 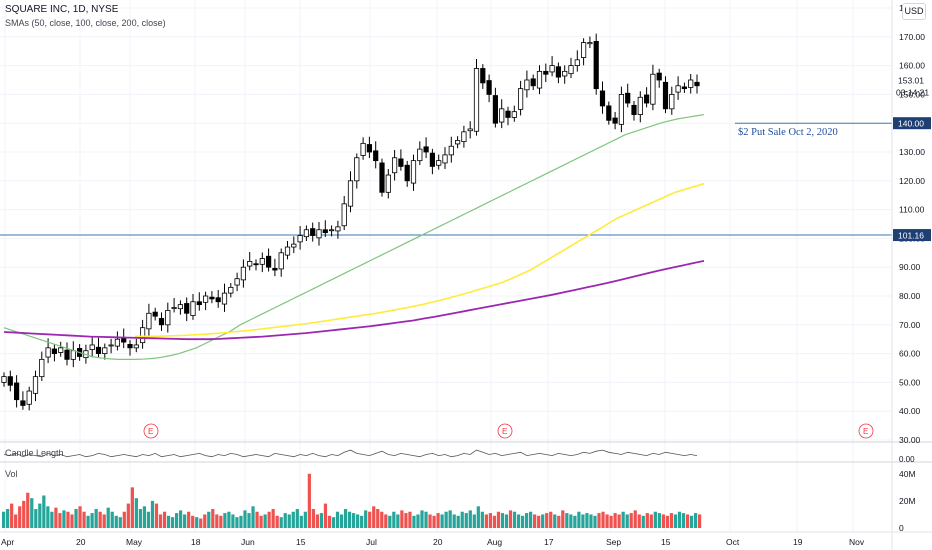 I want to click on volume-tick-label: 40M, so click(x=907, y=474).